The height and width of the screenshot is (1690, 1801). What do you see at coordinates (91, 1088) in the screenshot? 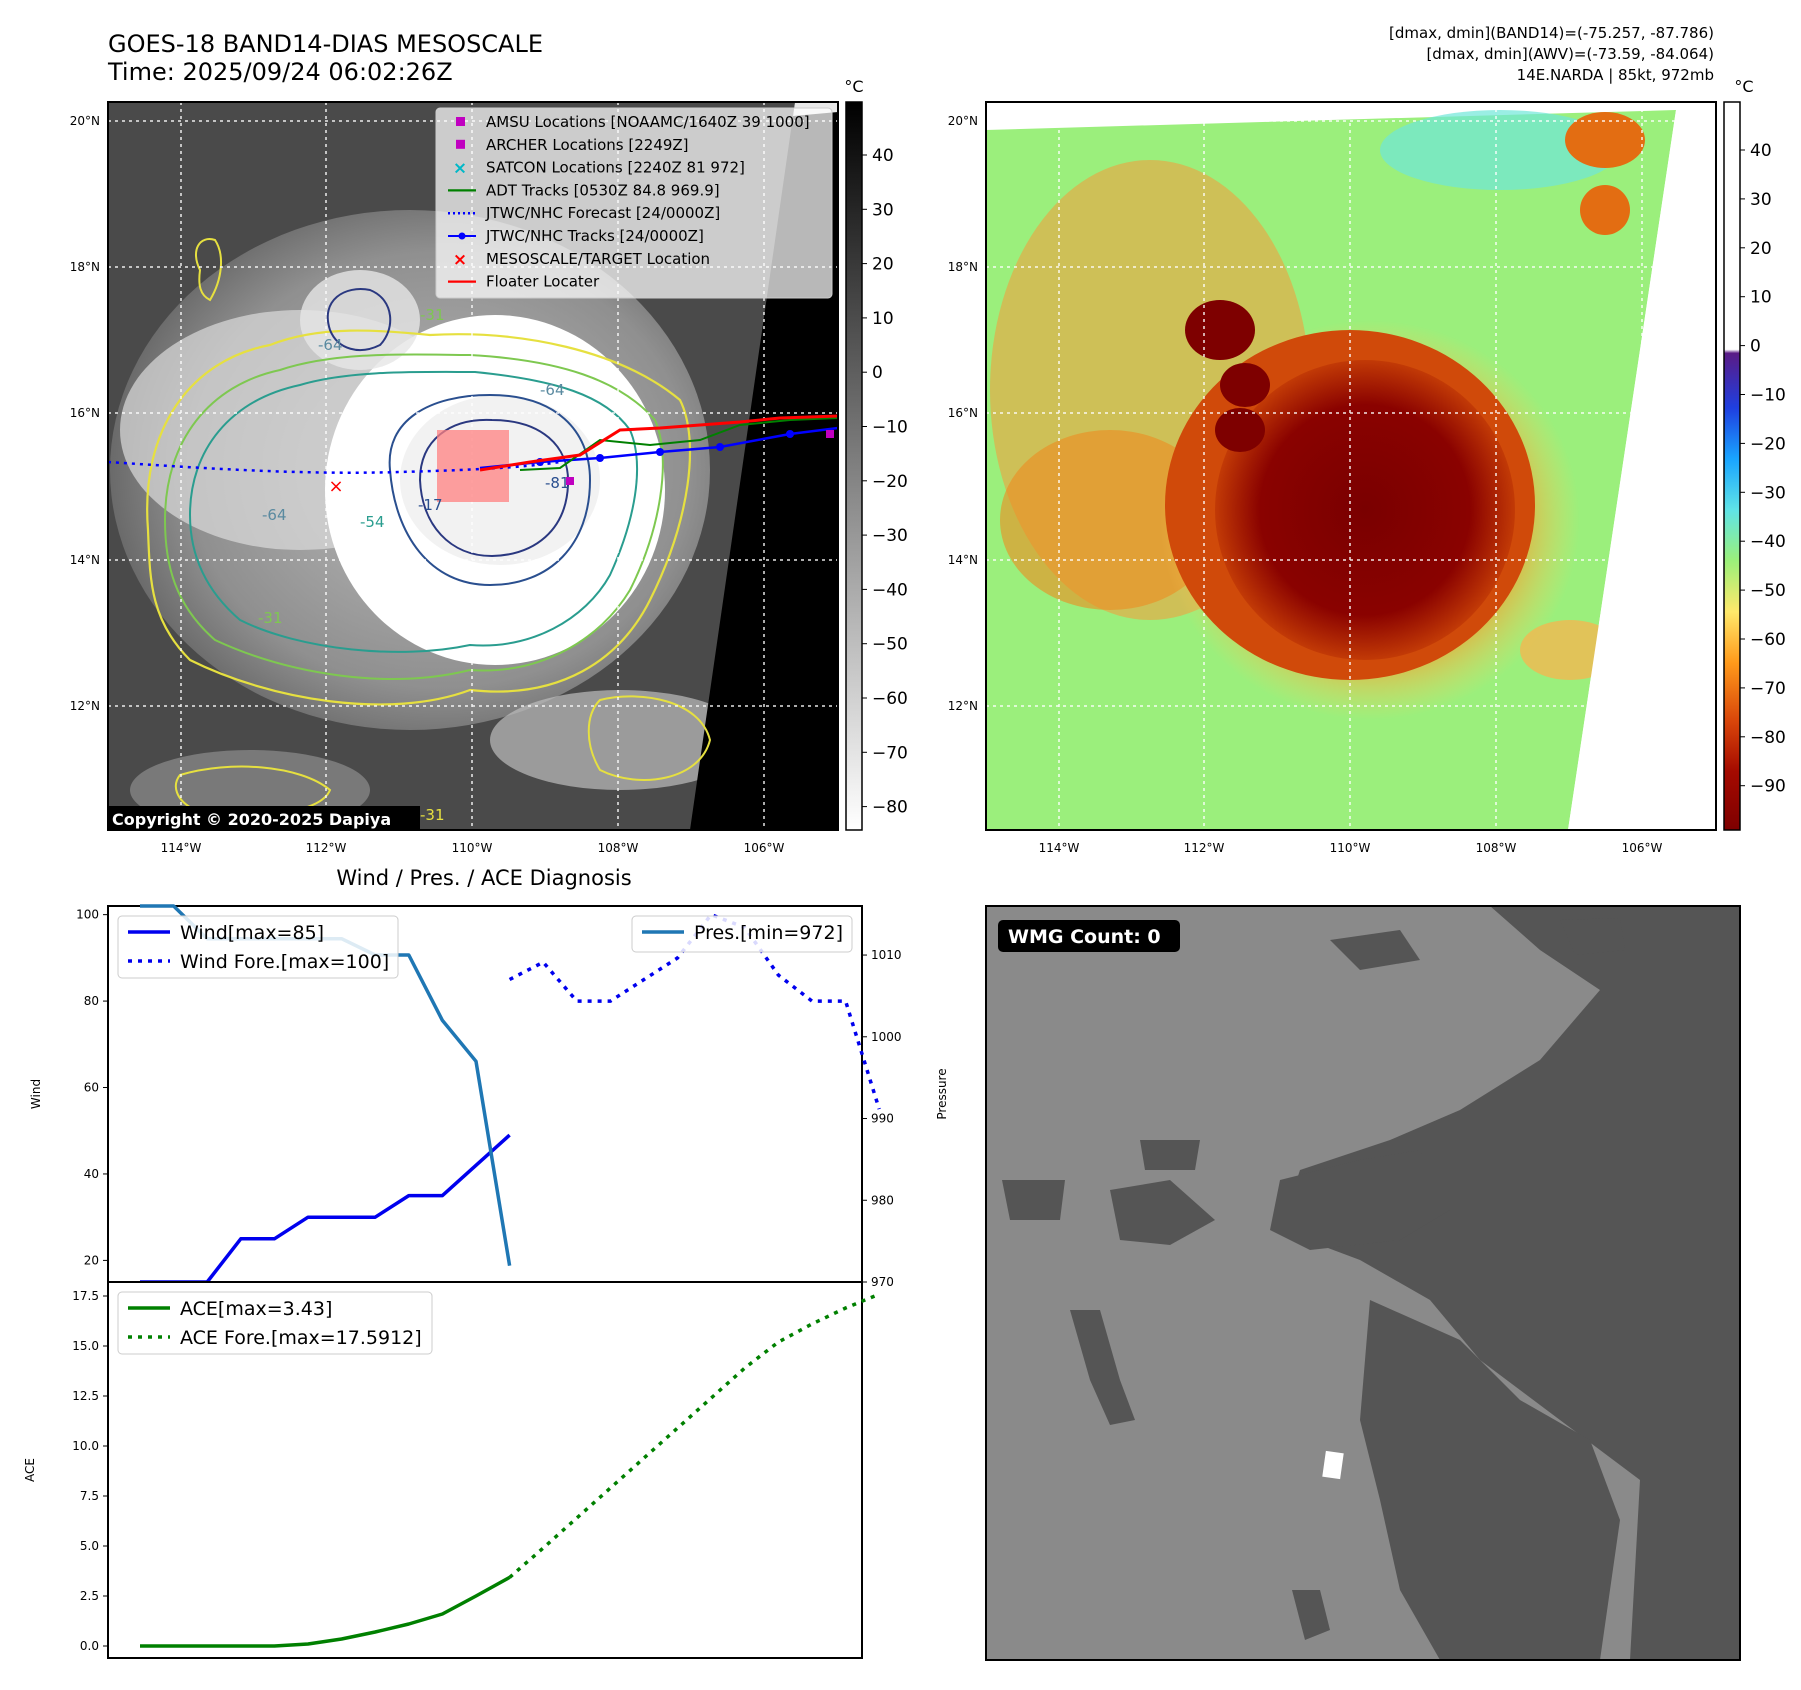
I see `axis-tick-label: 60` at bounding box center [91, 1088].